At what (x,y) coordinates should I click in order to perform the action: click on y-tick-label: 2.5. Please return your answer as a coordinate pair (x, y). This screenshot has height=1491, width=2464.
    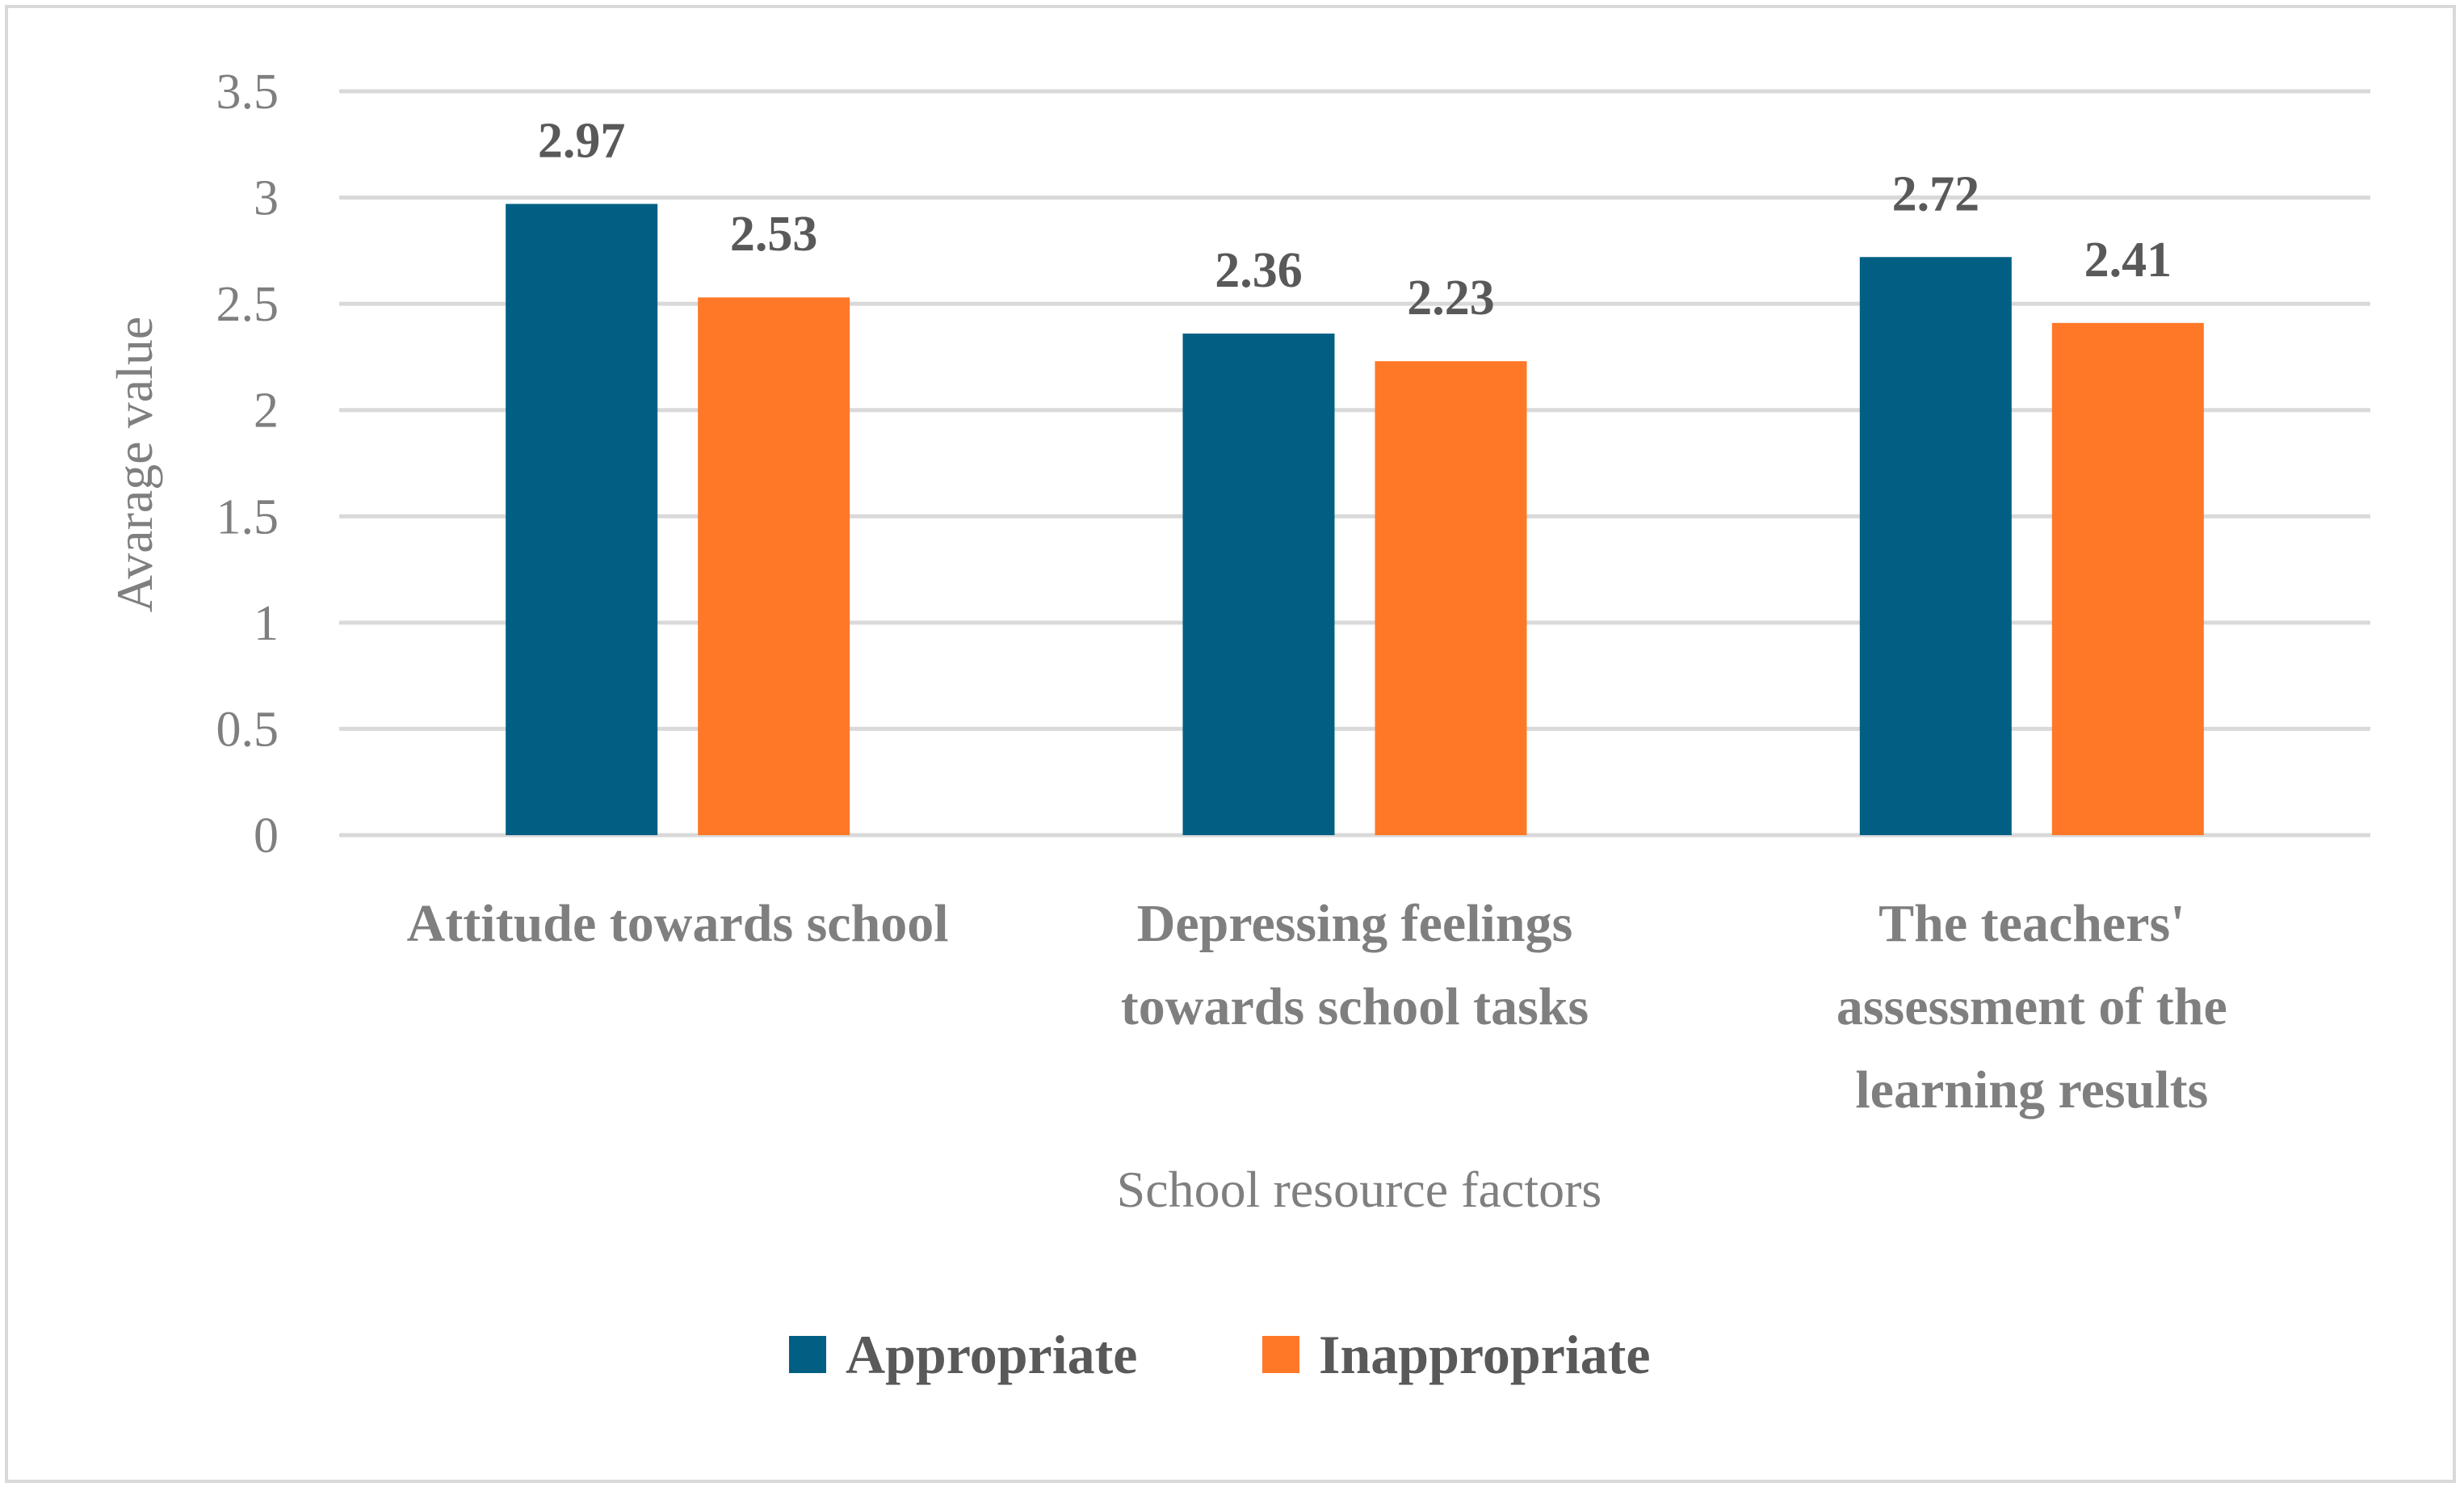
    Looking at the image, I should click on (247, 304).